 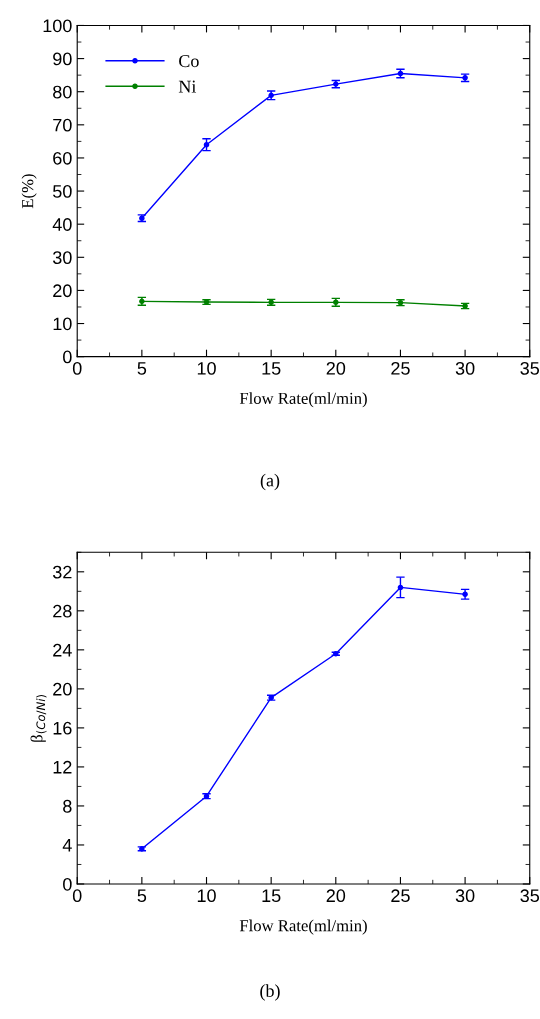 What do you see at coordinates (62, 258) in the screenshot?
I see `y-tick-label: 30` at bounding box center [62, 258].